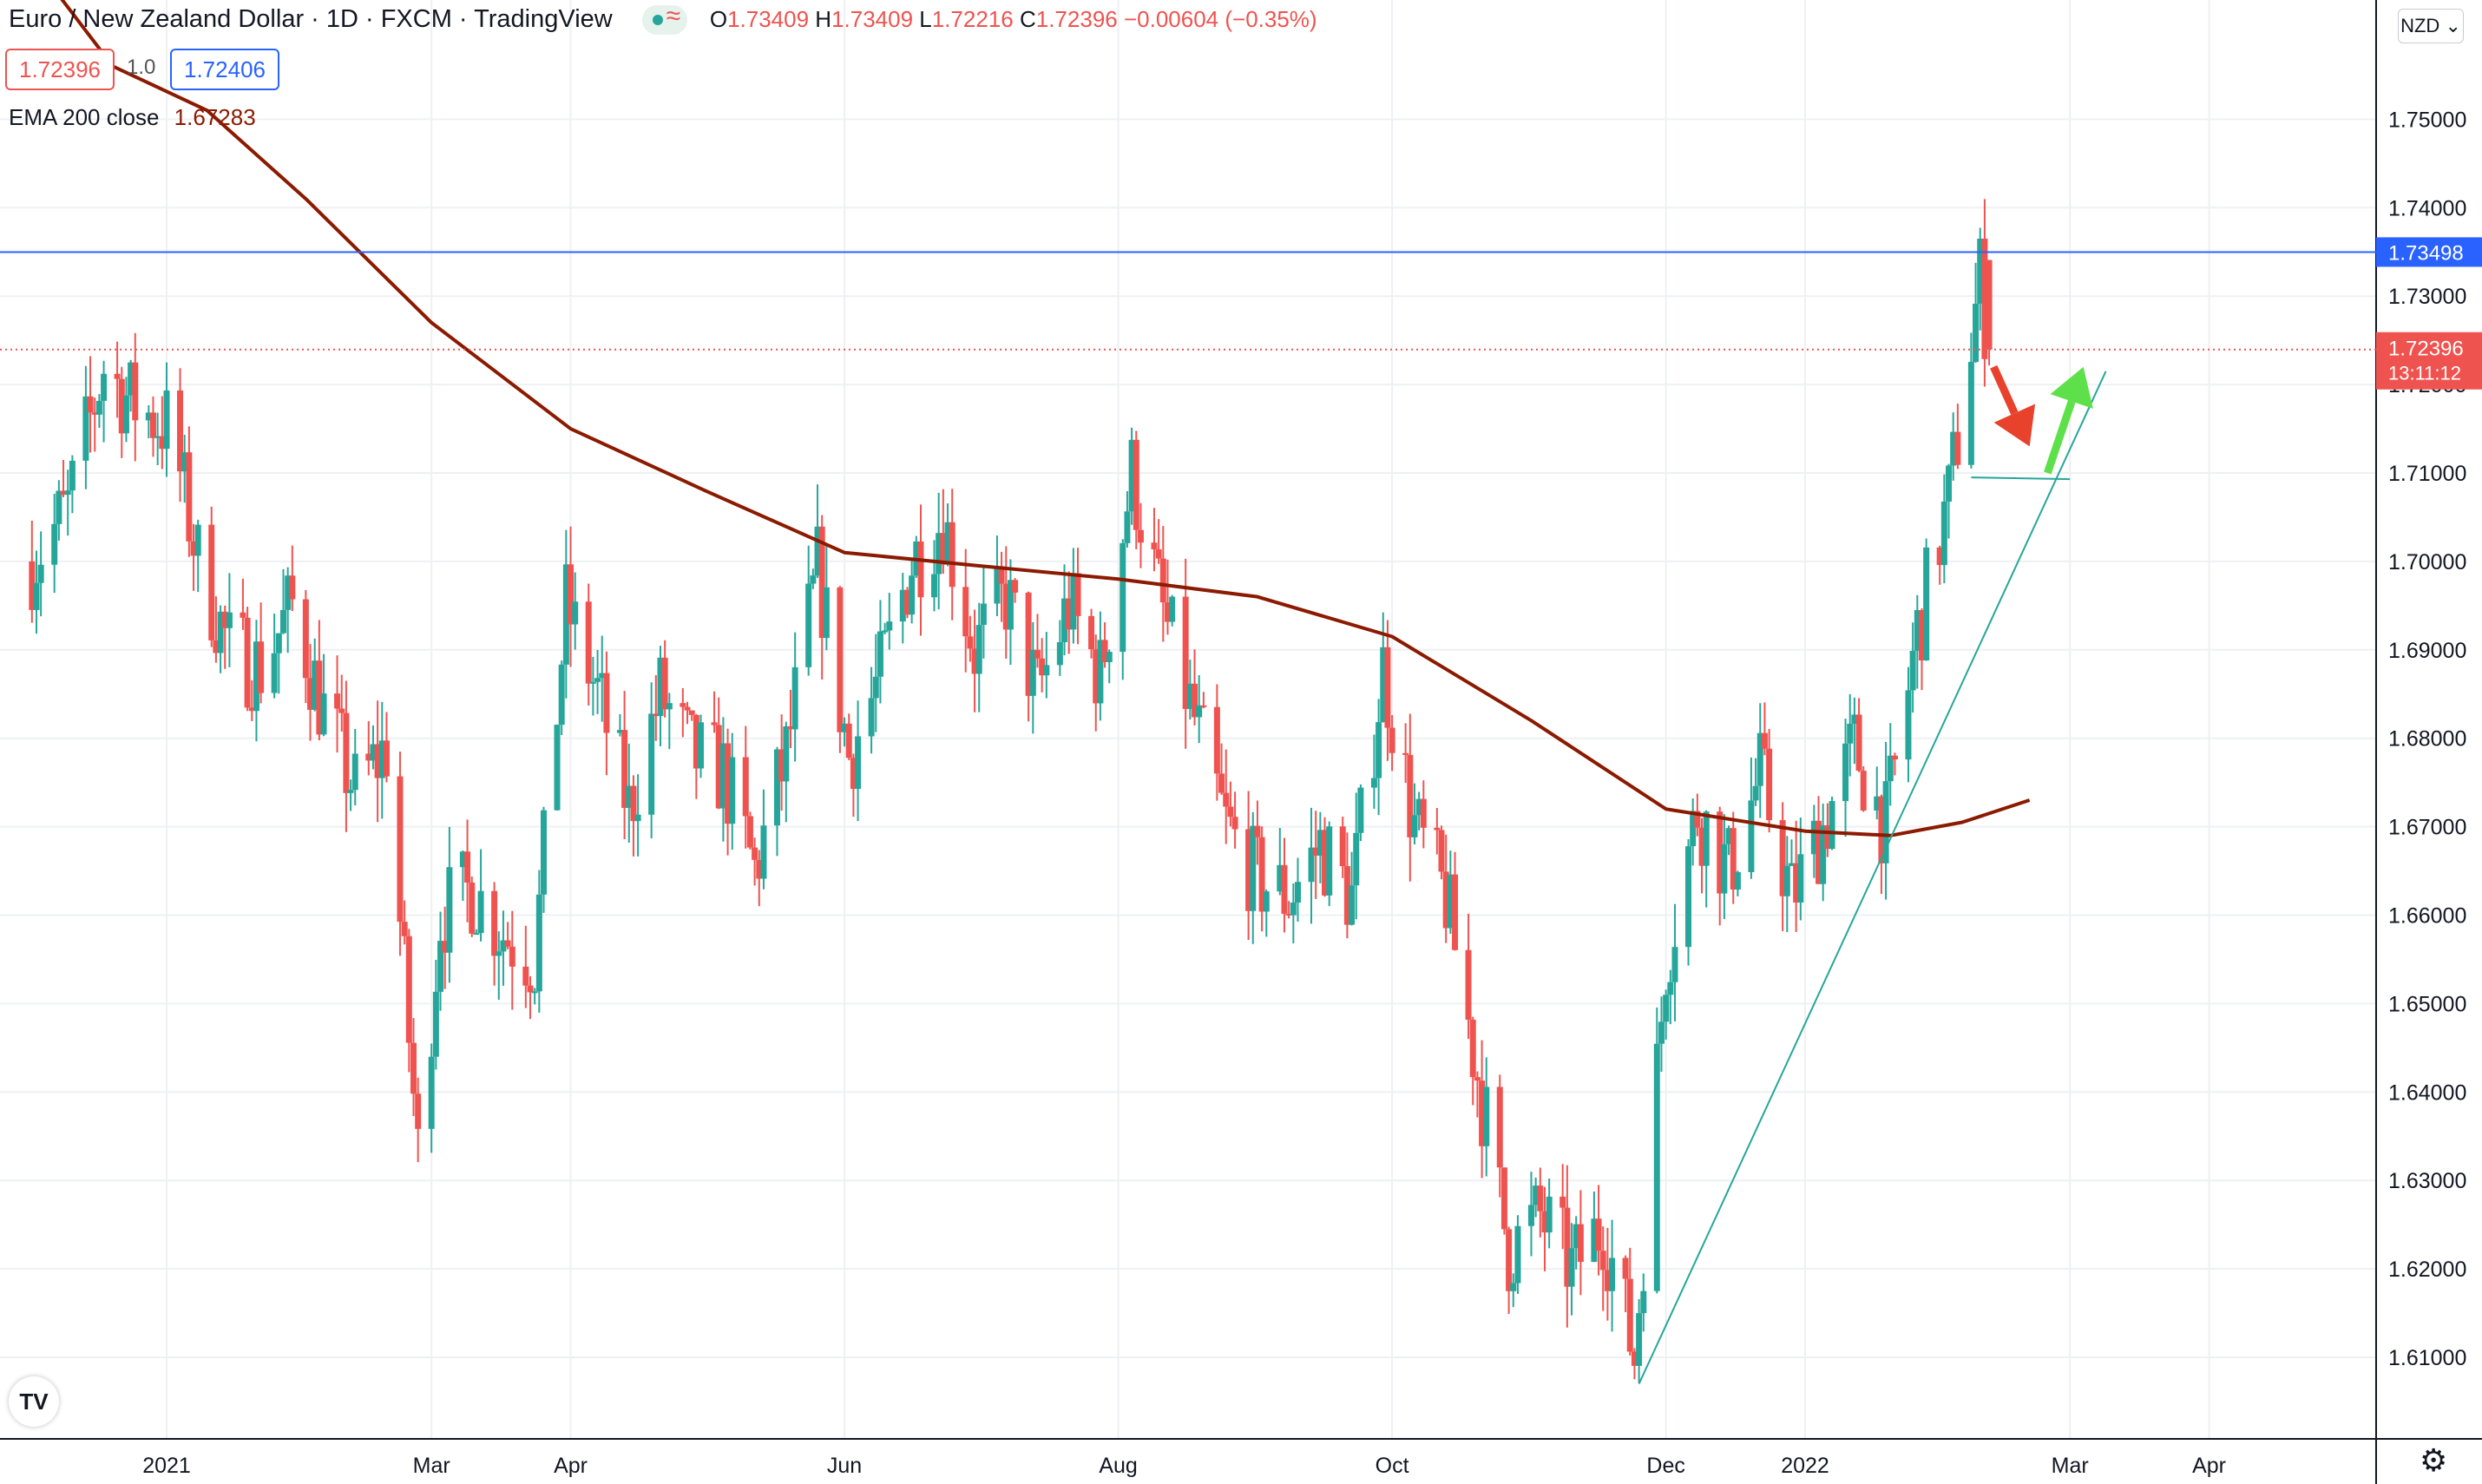 The height and width of the screenshot is (1484, 2482). I want to click on arrow-down-annotation, so click(2013, 406).